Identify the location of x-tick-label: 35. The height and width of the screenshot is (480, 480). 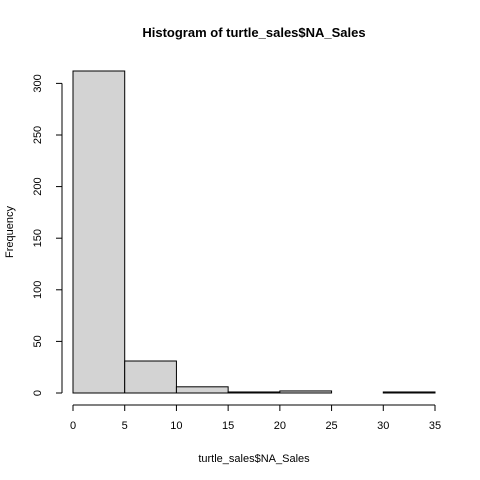
(435, 426).